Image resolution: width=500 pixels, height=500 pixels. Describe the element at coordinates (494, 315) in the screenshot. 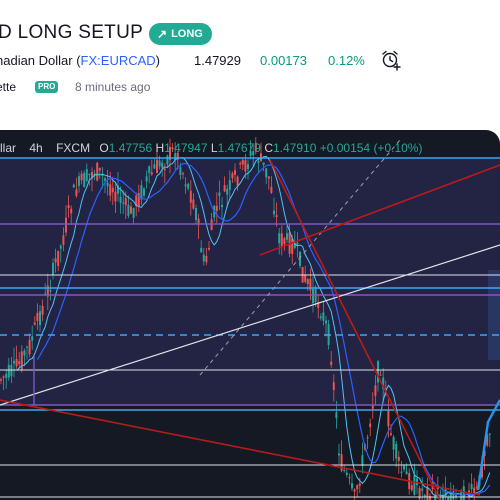

I see `right-zone` at that location.